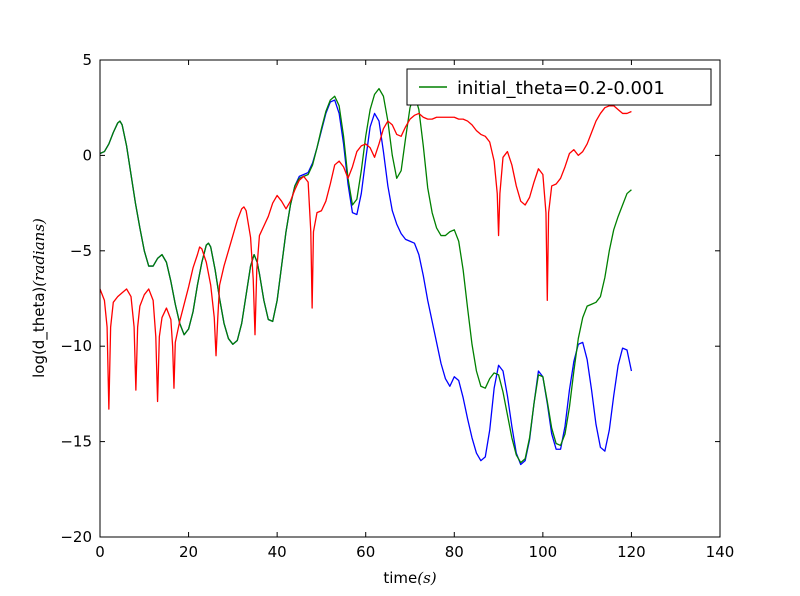  Describe the element at coordinates (400, 578) in the screenshot. I see `x-axis-label-text: time` at that location.